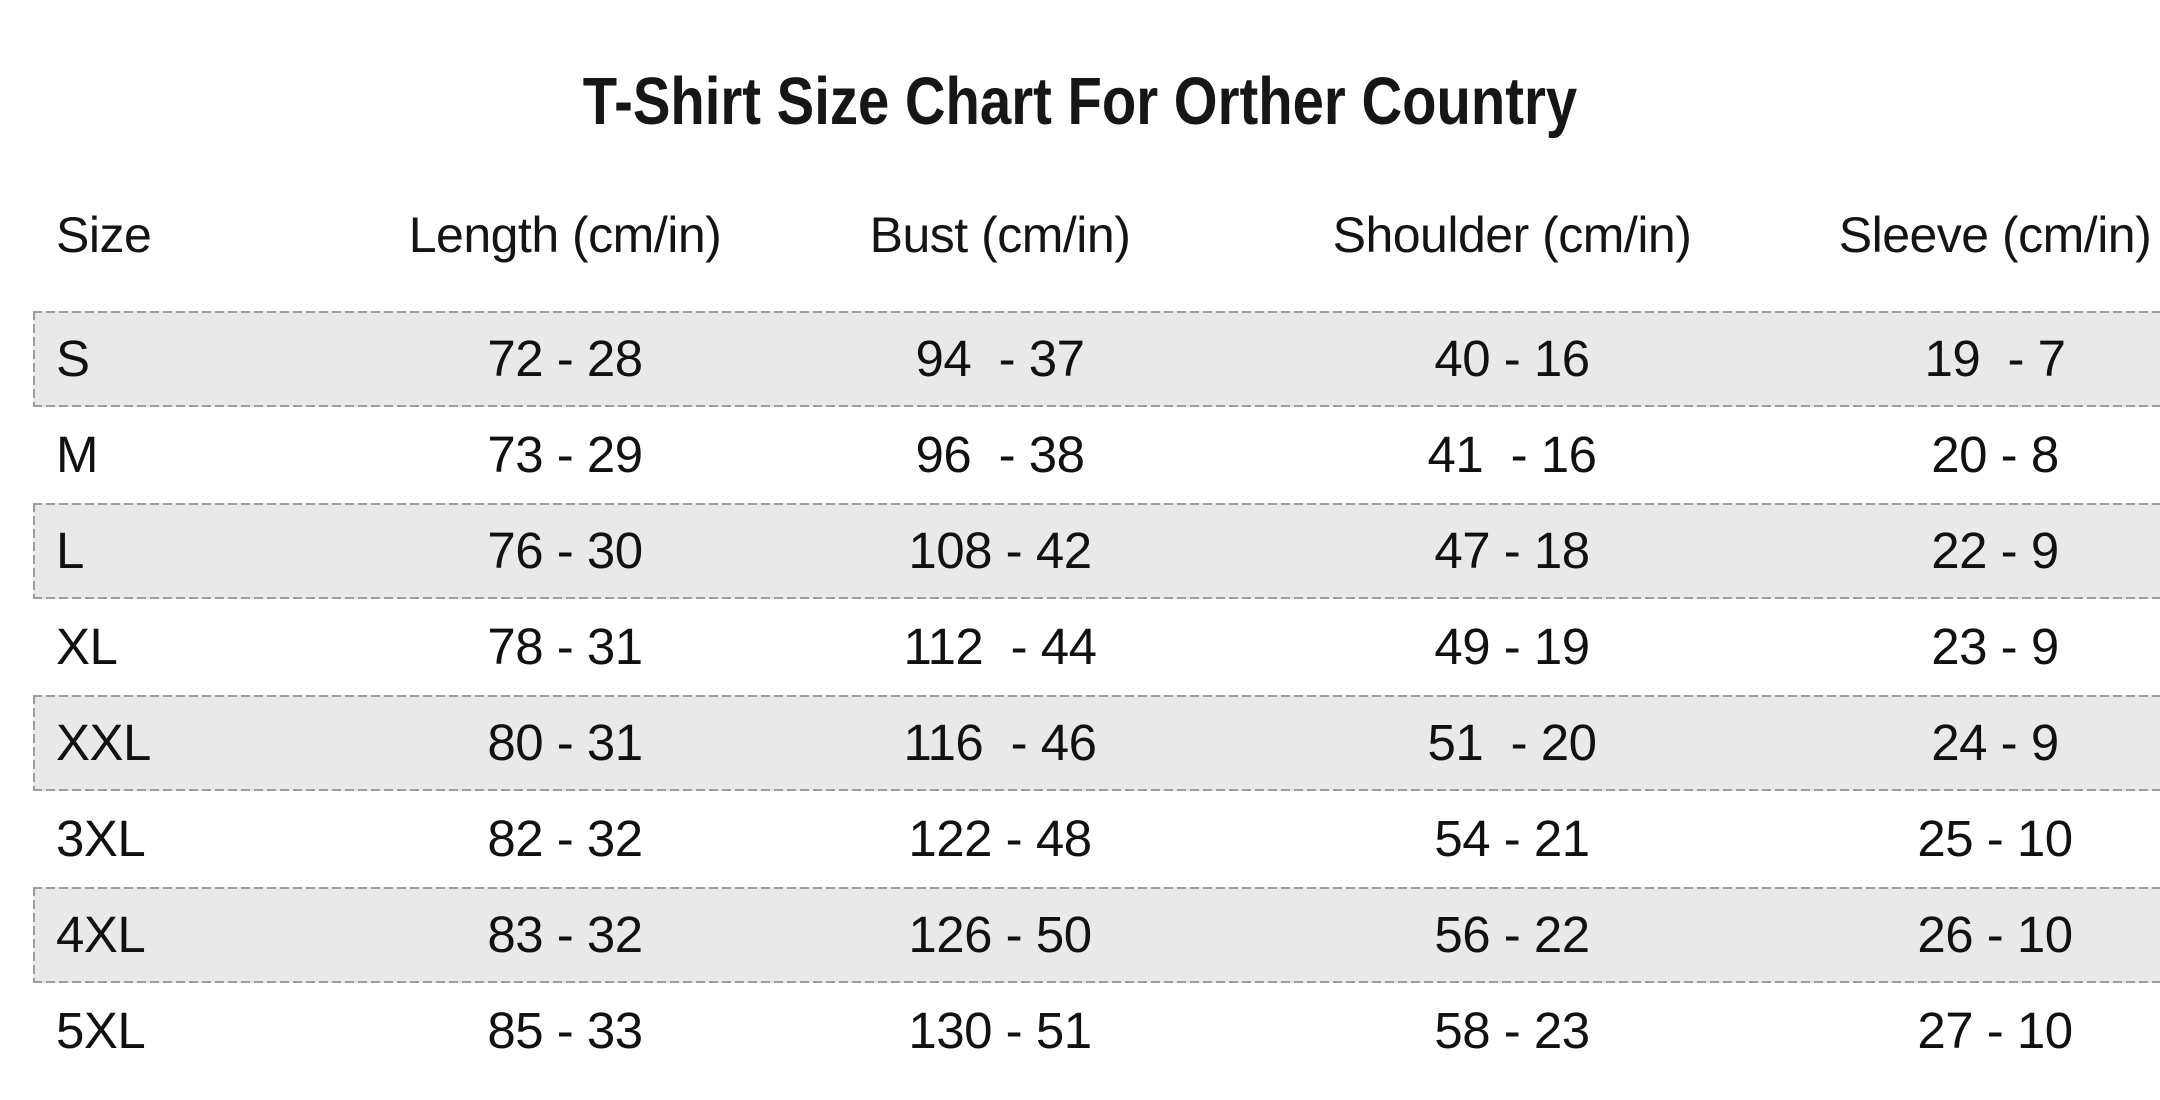 The image size is (2160, 1100). I want to click on header-cell-bust: Bust (cm/in), so click(1000, 235).